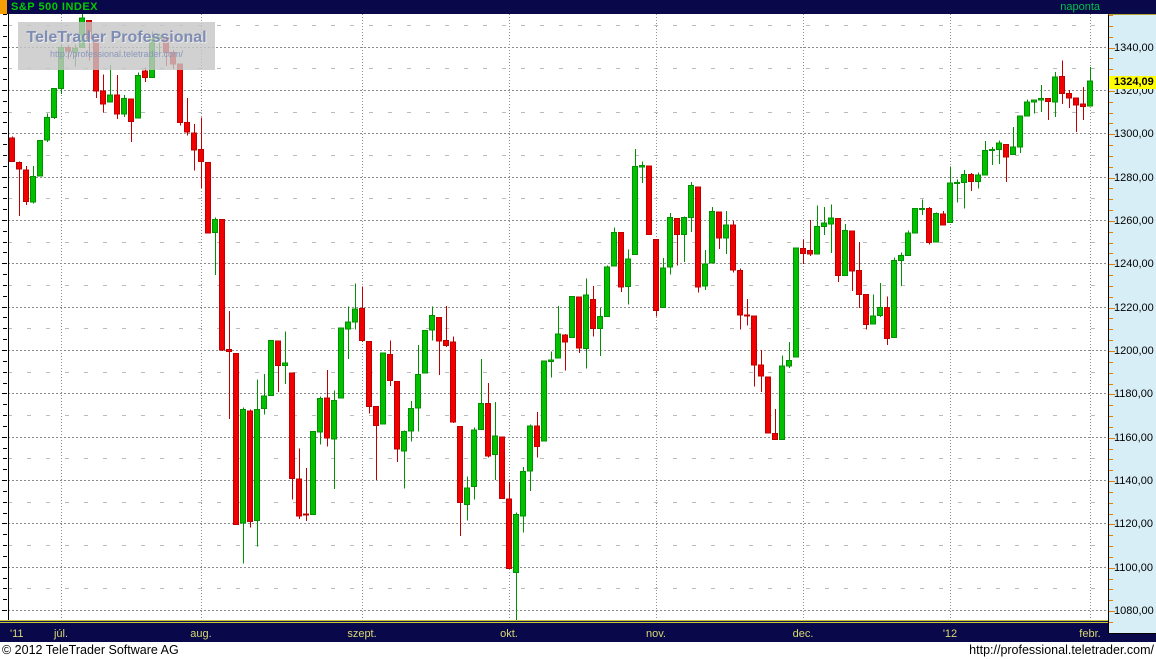  Describe the element at coordinates (1134, 178) in the screenshot. I see `price-axis-label: 1280,00` at that location.